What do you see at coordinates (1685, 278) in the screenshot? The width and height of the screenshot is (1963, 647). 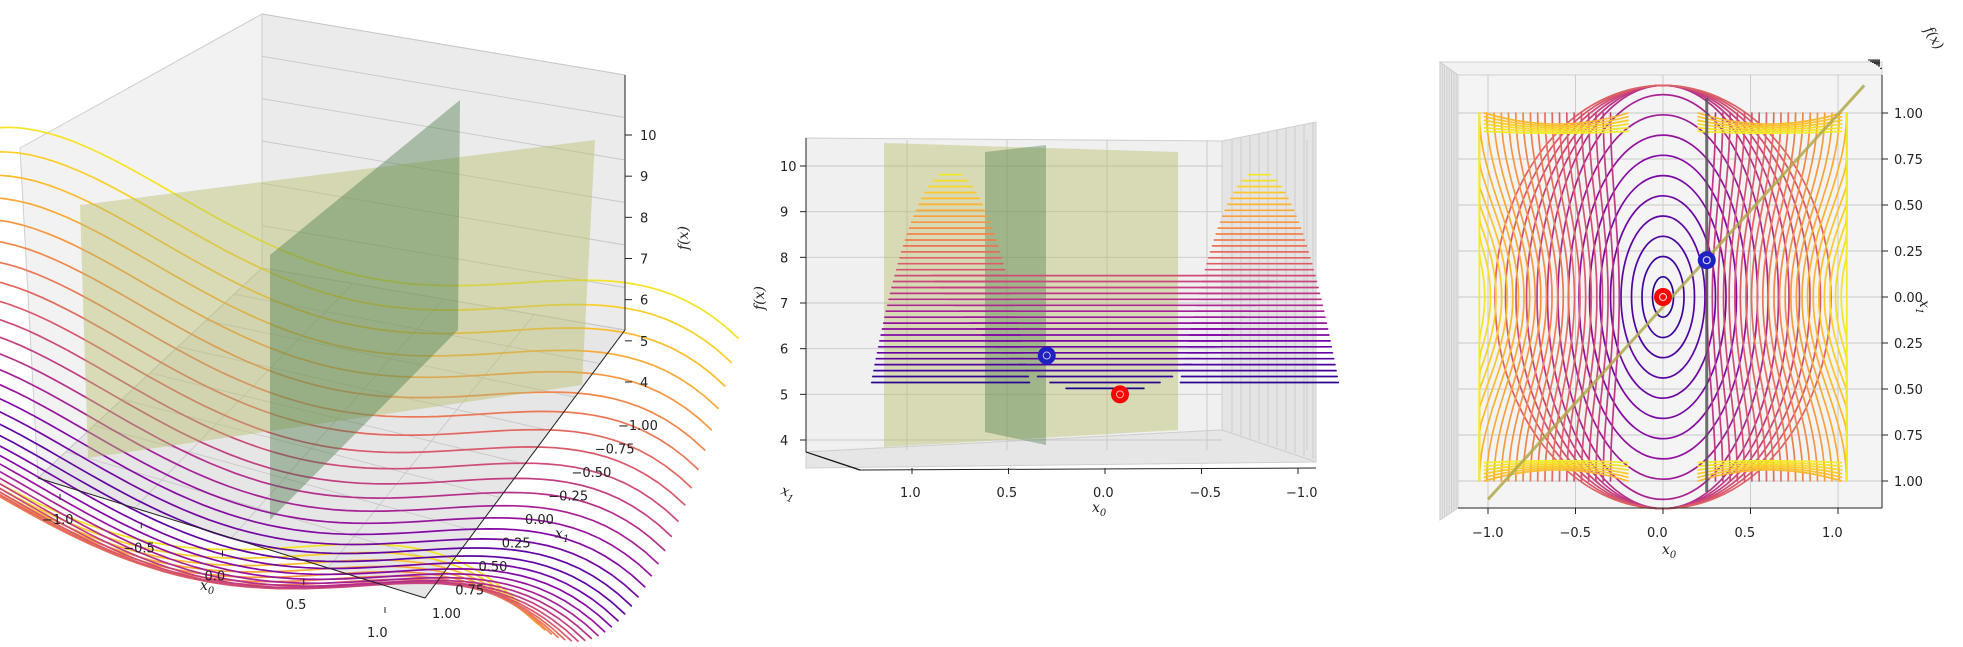 I see `chart-3-points` at bounding box center [1685, 278].